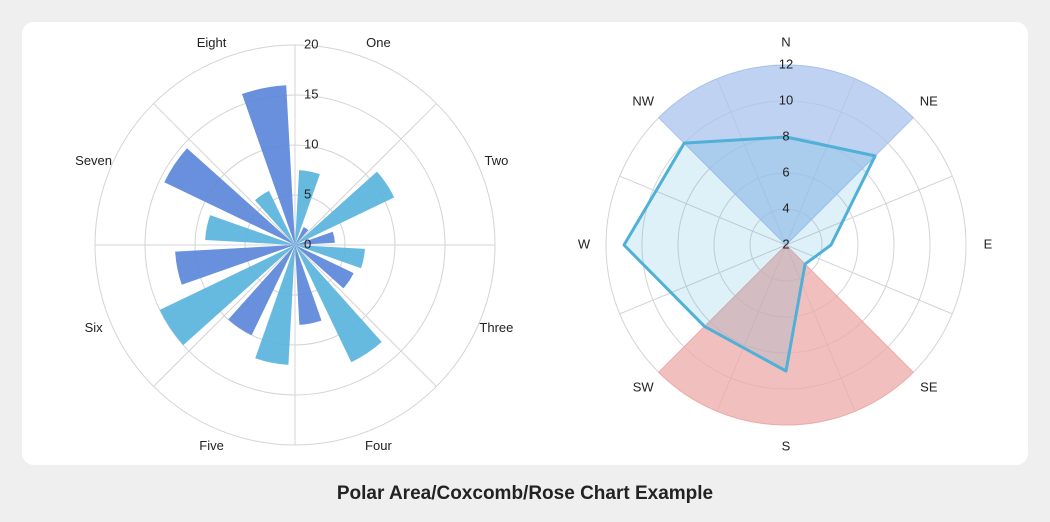 The height and width of the screenshot is (522, 1050). I want to click on caption: Polar Area/Coxcomb/Rose Chart Example, so click(525, 493).